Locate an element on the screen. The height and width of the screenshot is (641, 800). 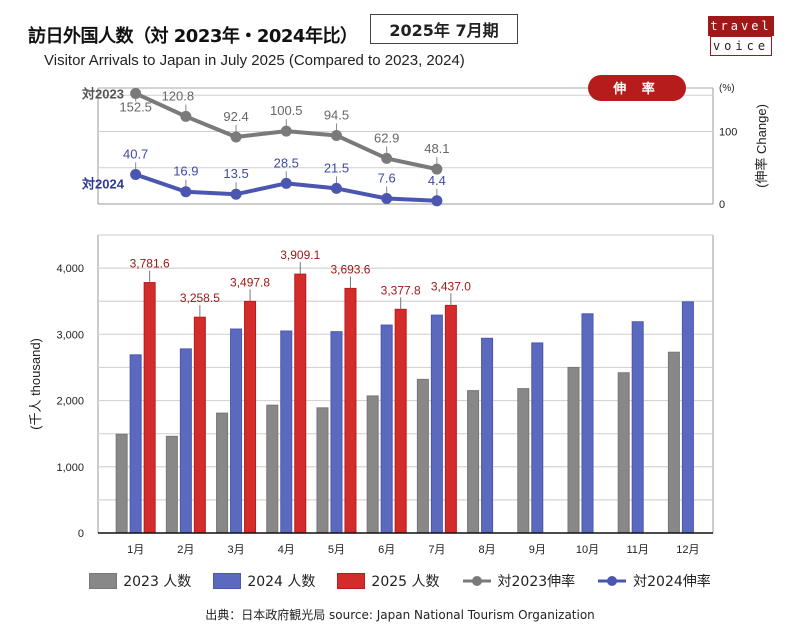
line-y-tick-label: 100 is located at coordinates (728, 133).